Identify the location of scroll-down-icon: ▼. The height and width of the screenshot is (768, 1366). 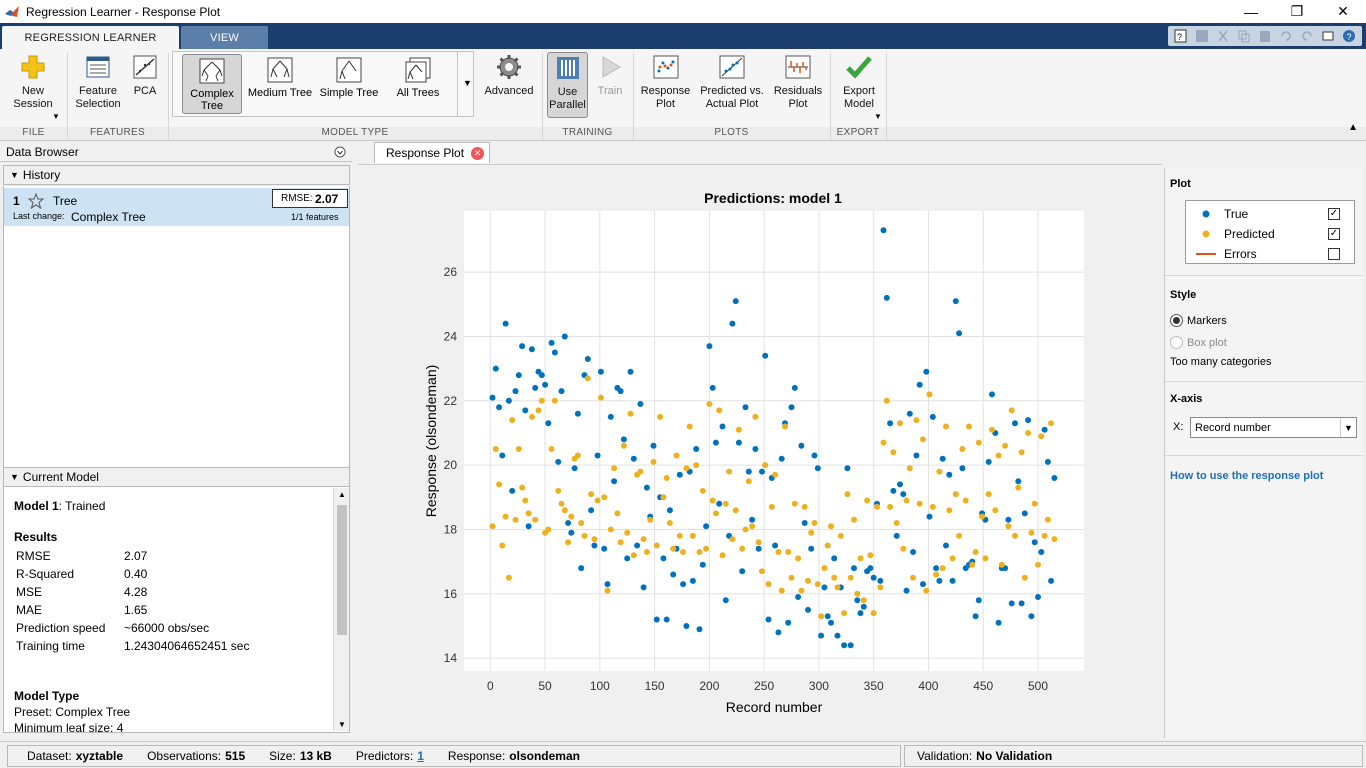
(342, 724).